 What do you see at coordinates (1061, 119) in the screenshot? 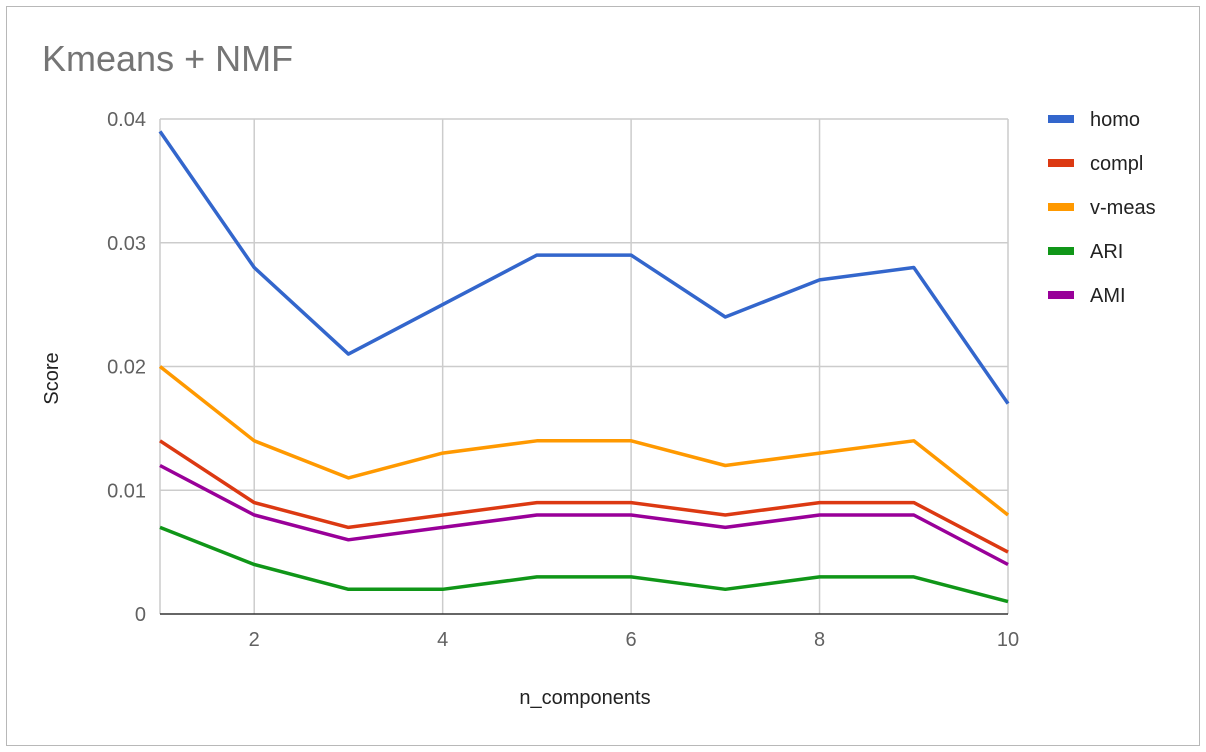
I see `legend-swatch-homo` at bounding box center [1061, 119].